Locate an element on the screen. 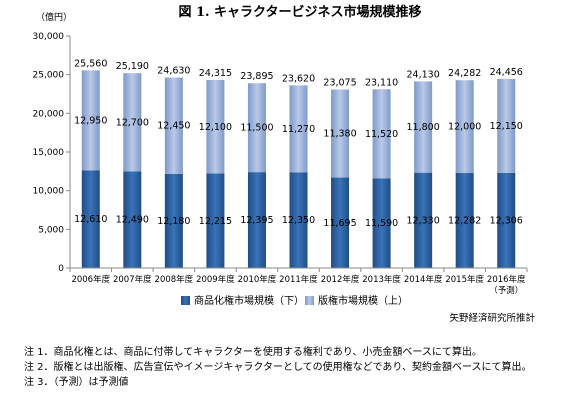  value-label-upper: 11,800 is located at coordinates (423, 127).